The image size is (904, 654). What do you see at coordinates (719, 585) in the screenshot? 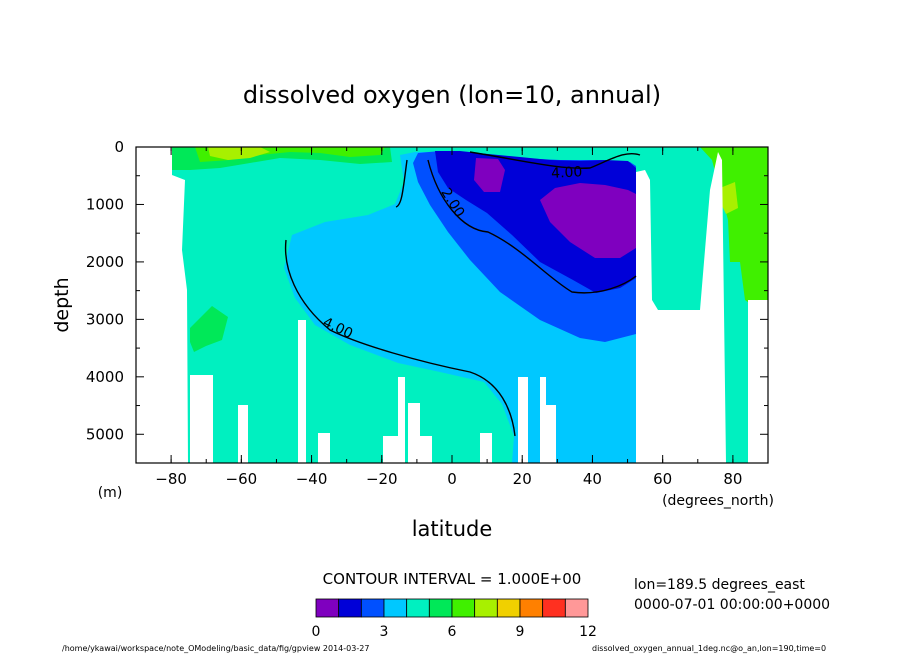
I see `info-longitude: lon=189.5 degrees_east` at bounding box center [719, 585].